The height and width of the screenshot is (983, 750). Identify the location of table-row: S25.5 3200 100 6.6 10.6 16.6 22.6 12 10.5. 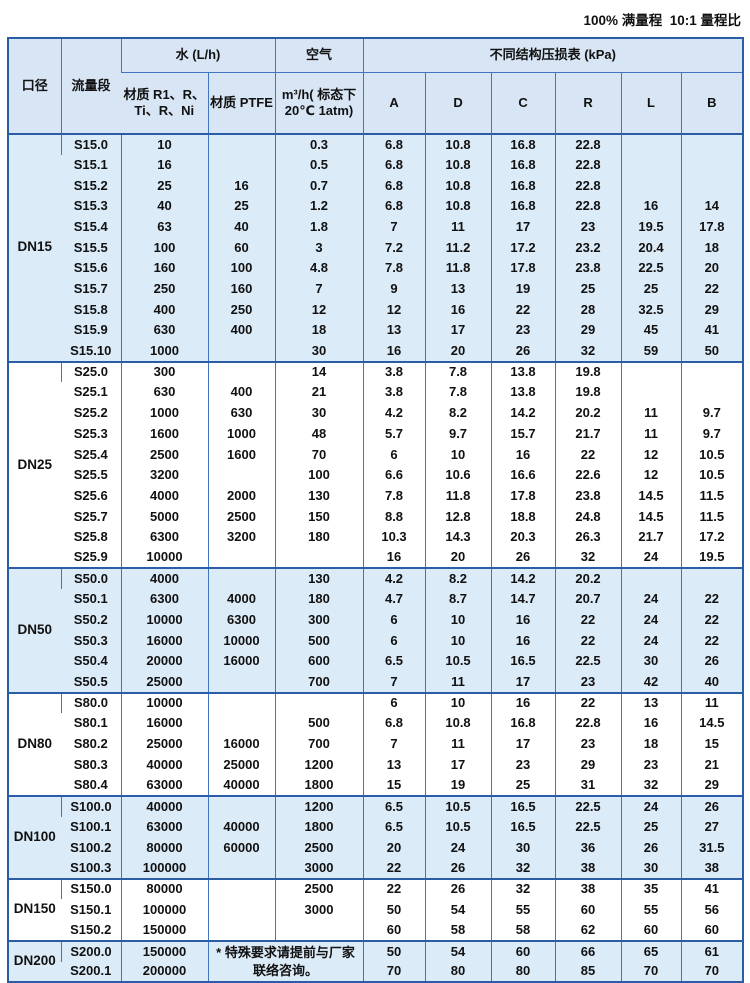
(376, 475).